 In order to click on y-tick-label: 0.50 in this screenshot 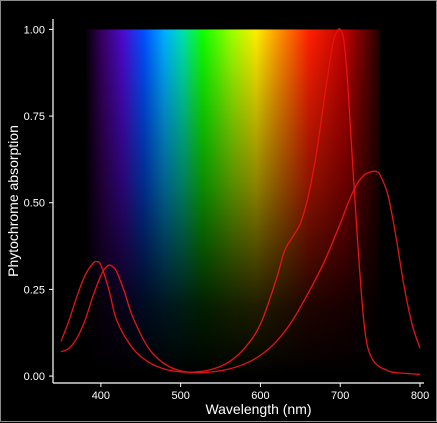, I will do `click(34, 204)`.